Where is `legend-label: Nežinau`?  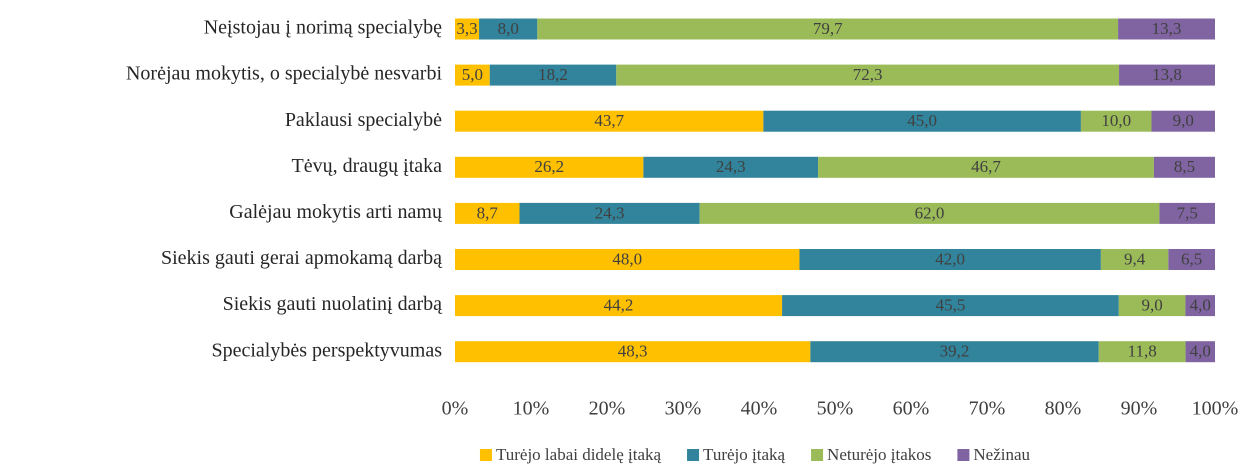
legend-label: Nežinau is located at coordinates (1001, 454).